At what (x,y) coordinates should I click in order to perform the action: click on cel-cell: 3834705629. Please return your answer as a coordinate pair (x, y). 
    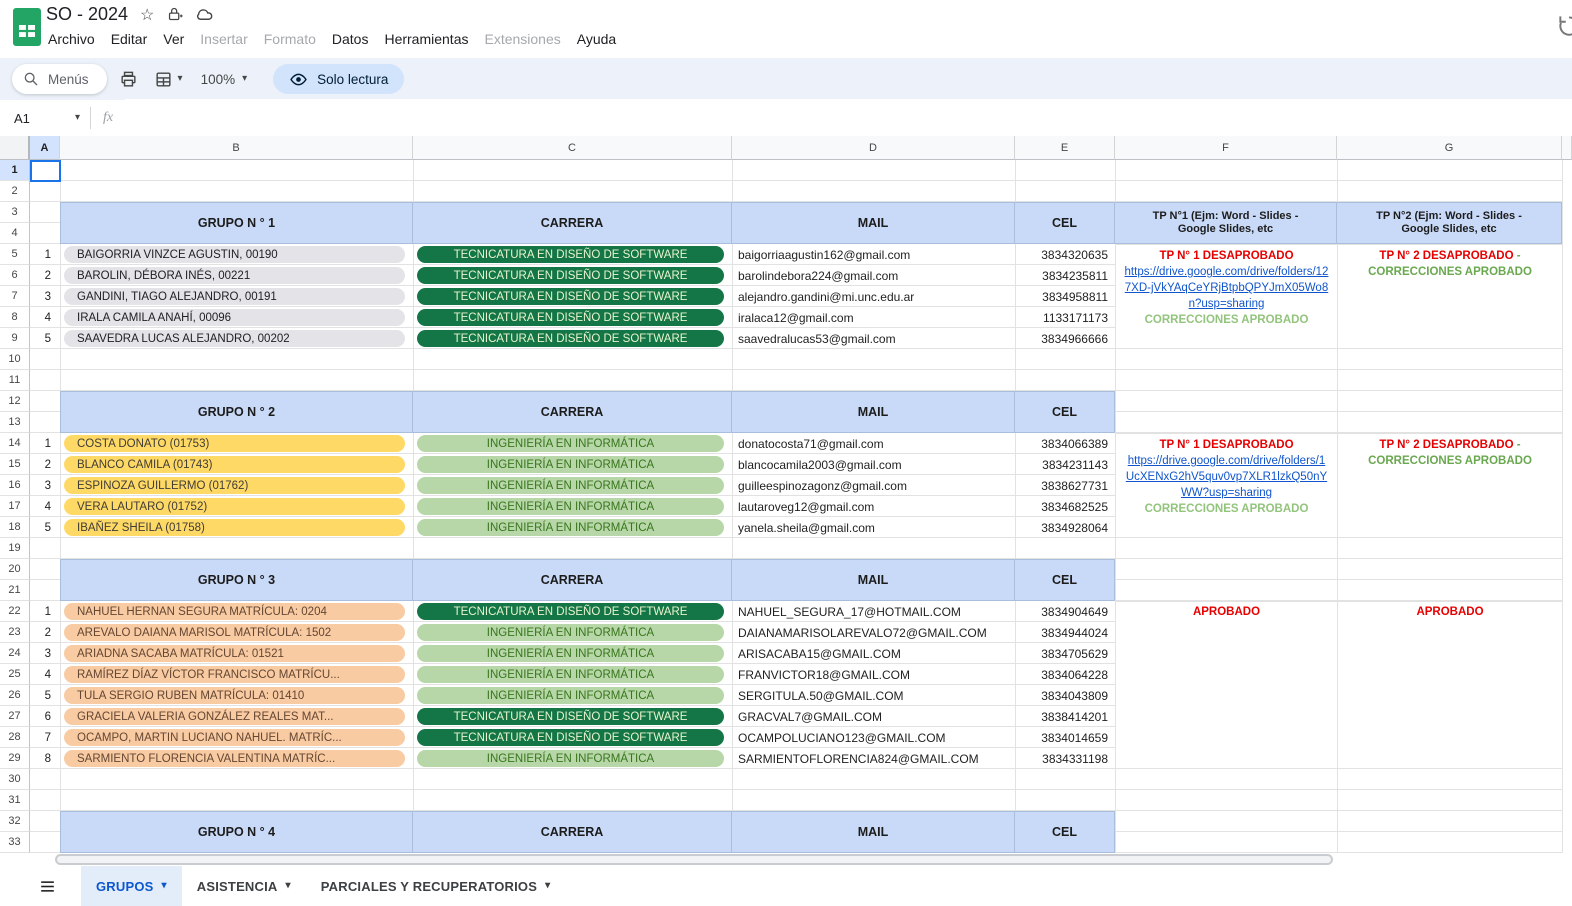
    Looking at the image, I should click on (1074, 653).